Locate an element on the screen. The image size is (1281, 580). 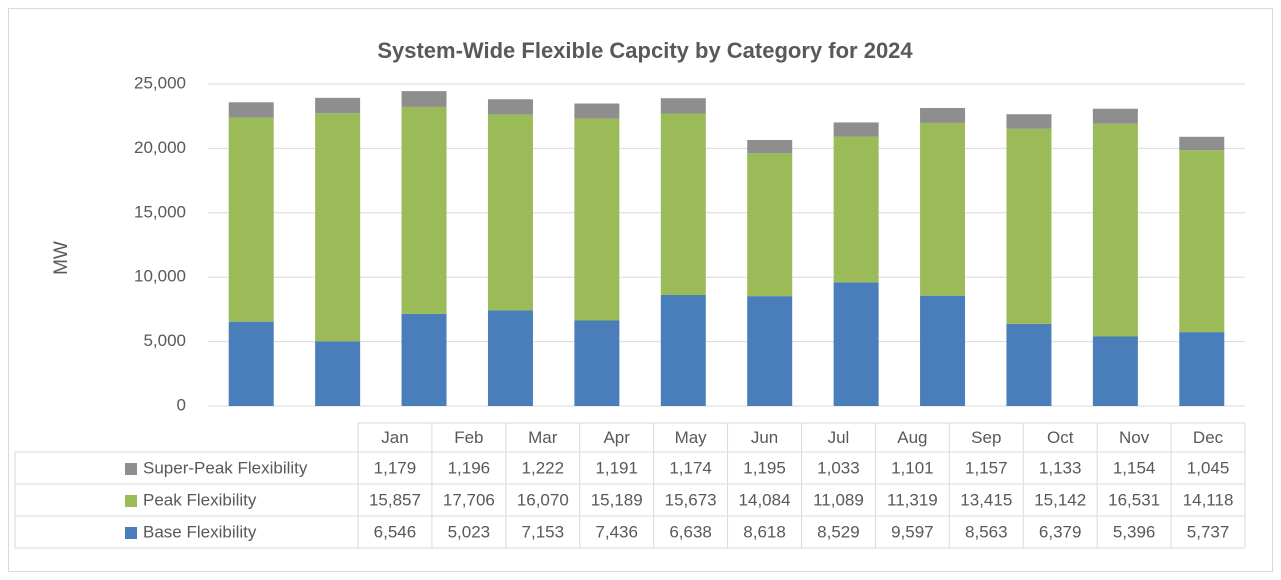
data-label: 1,045 is located at coordinates (1208, 467).